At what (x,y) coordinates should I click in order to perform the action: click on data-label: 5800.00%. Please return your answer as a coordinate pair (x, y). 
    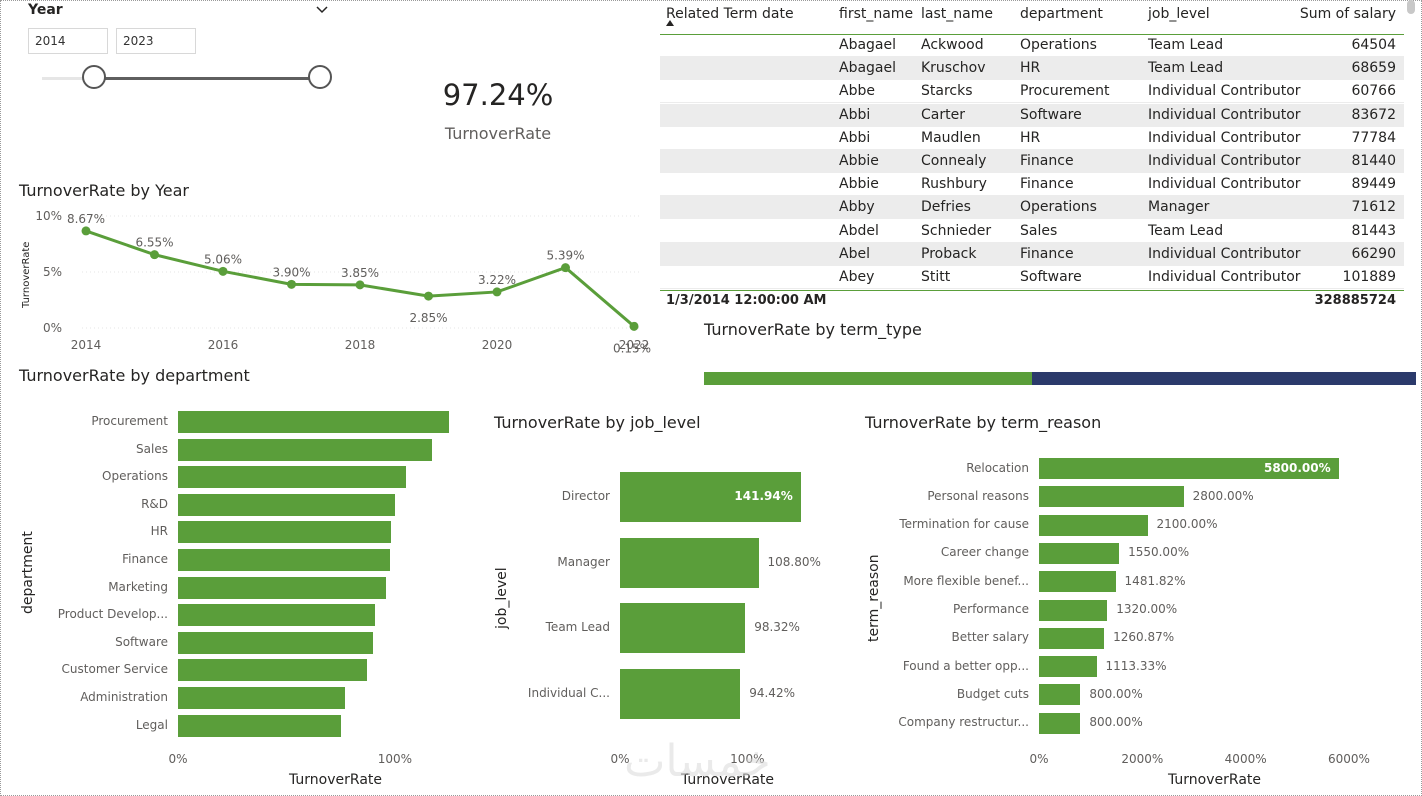
    Looking at the image, I should click on (1297, 467).